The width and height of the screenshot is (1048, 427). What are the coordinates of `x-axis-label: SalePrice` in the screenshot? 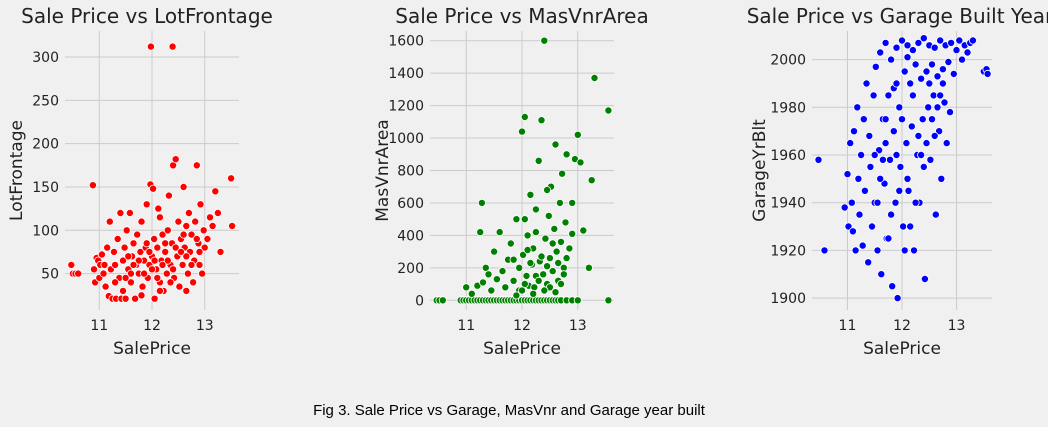 It's located at (902, 349).